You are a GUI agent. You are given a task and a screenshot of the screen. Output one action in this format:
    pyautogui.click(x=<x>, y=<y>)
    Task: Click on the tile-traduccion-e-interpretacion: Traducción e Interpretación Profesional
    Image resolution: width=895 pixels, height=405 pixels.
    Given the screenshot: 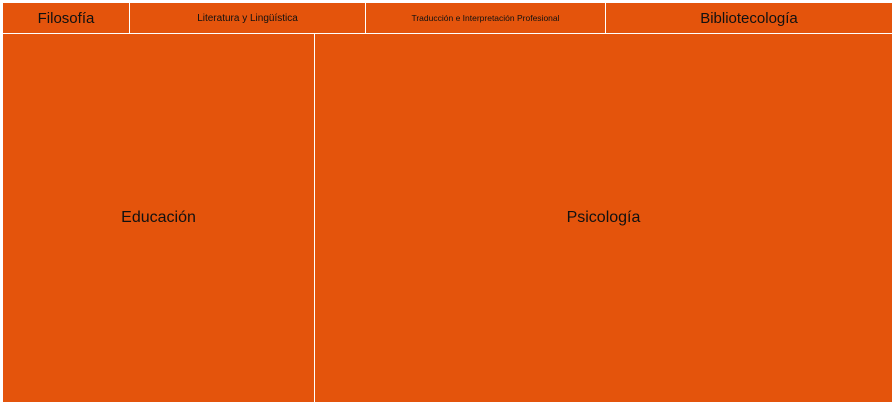 What is the action you would take?
    pyautogui.click(x=485, y=18)
    